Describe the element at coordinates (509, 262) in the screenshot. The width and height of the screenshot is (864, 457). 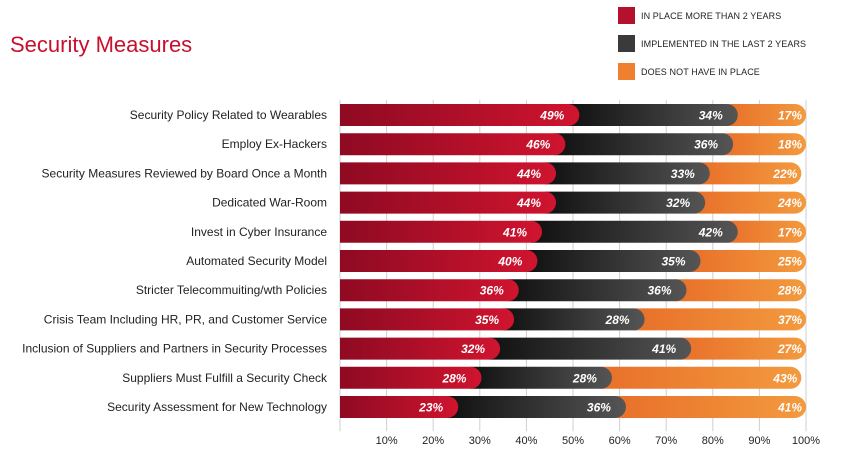
I see `data-label: 40%` at that location.